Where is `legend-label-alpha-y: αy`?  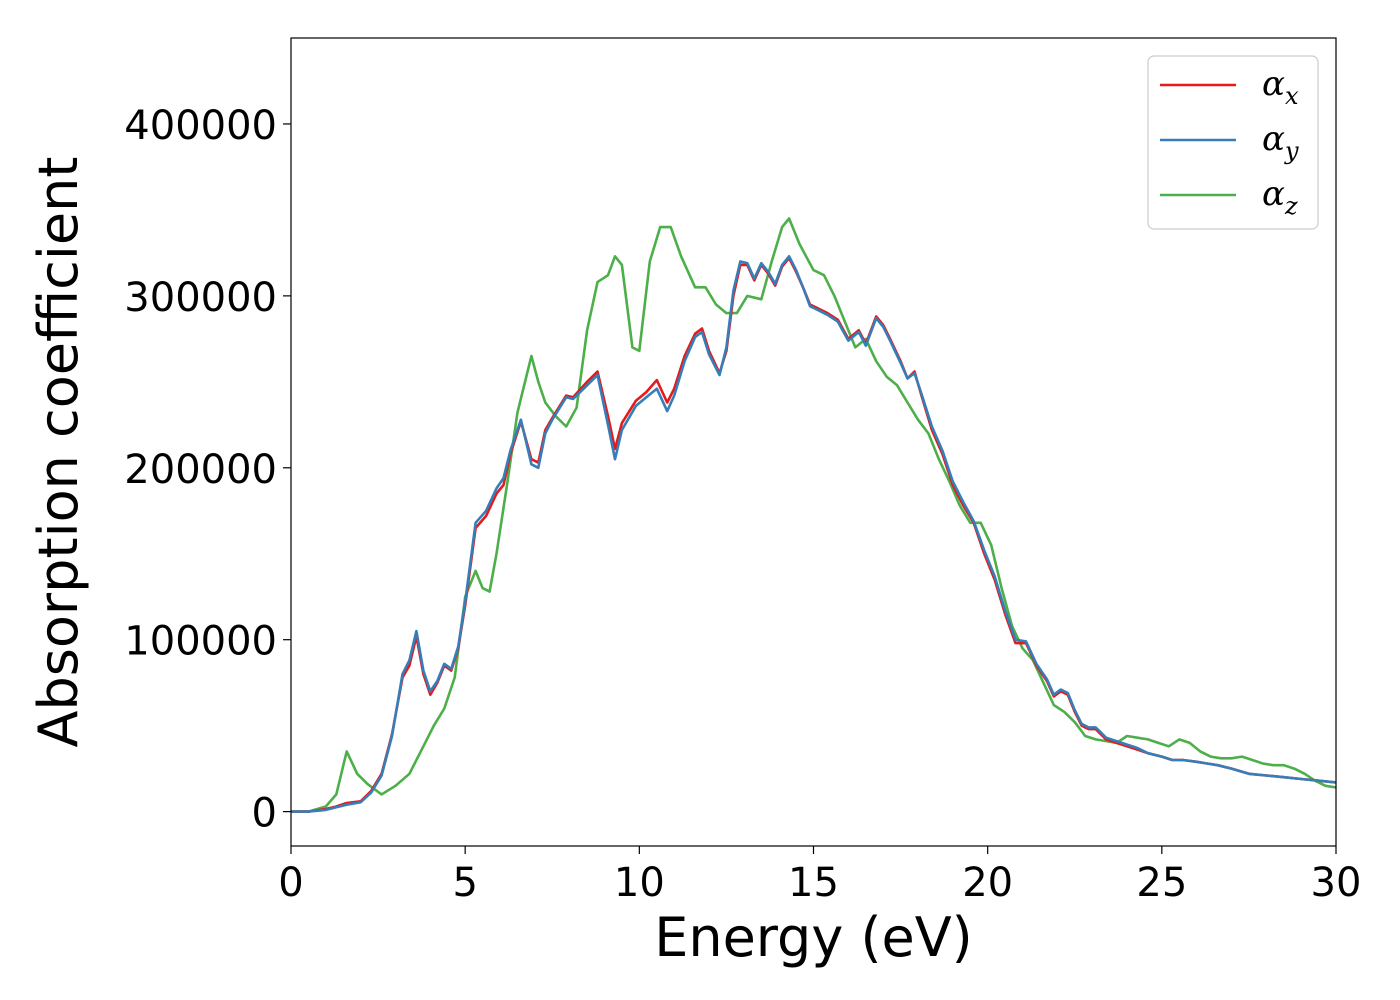 legend-label-alpha-y: αy is located at coordinates (1280, 142).